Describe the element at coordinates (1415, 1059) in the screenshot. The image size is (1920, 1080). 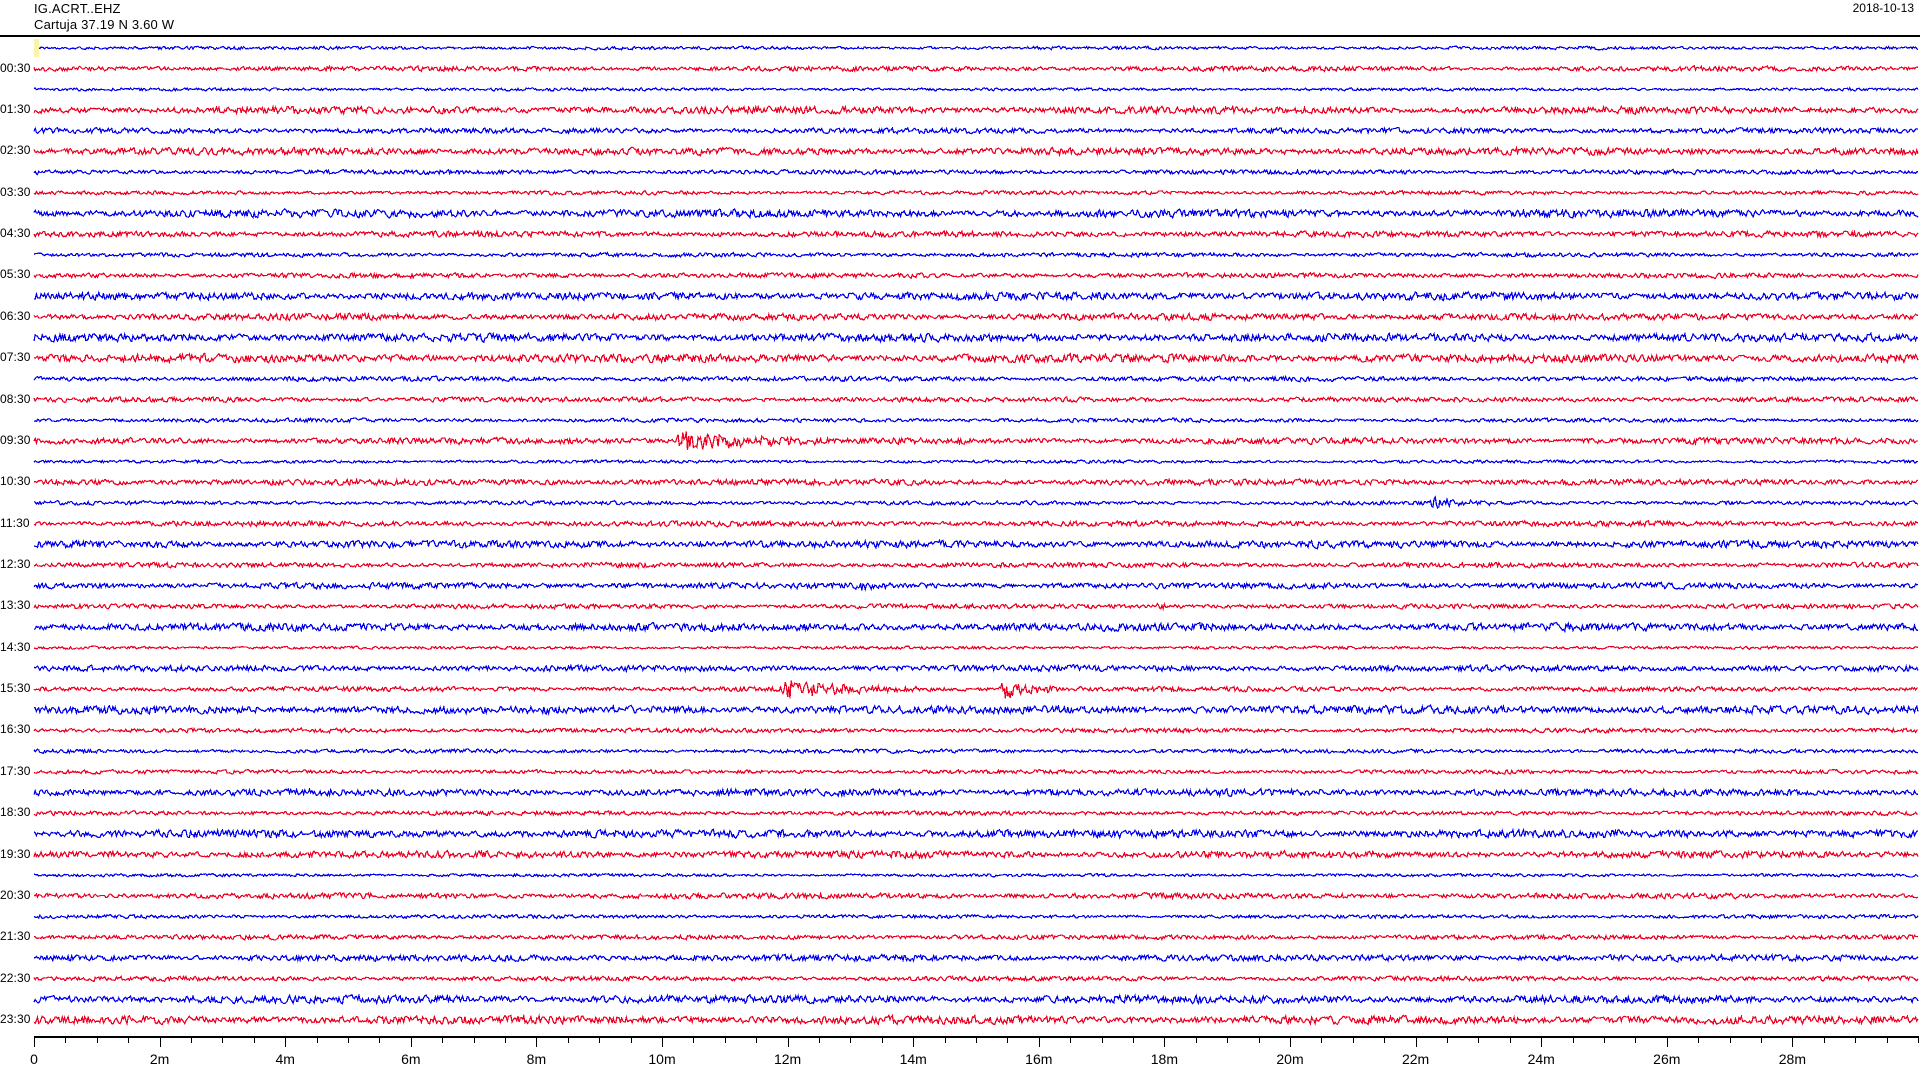
I see `axis-tick-label: 22m` at that location.